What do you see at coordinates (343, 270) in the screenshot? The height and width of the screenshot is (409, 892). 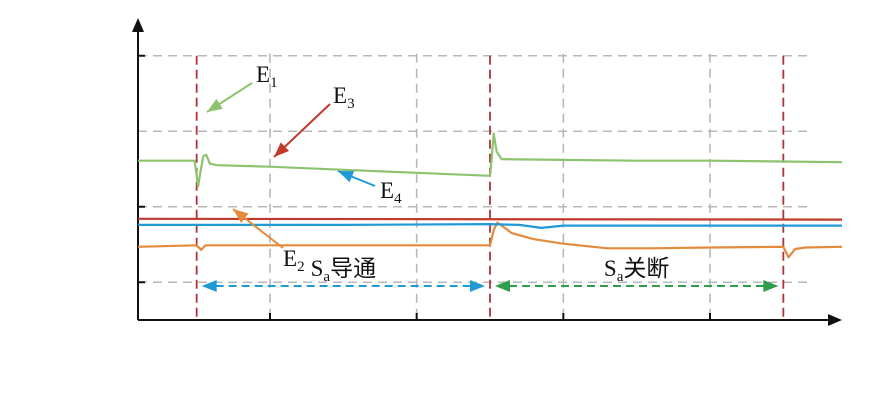 I see `interval-label-0: Sa导通` at bounding box center [343, 270].